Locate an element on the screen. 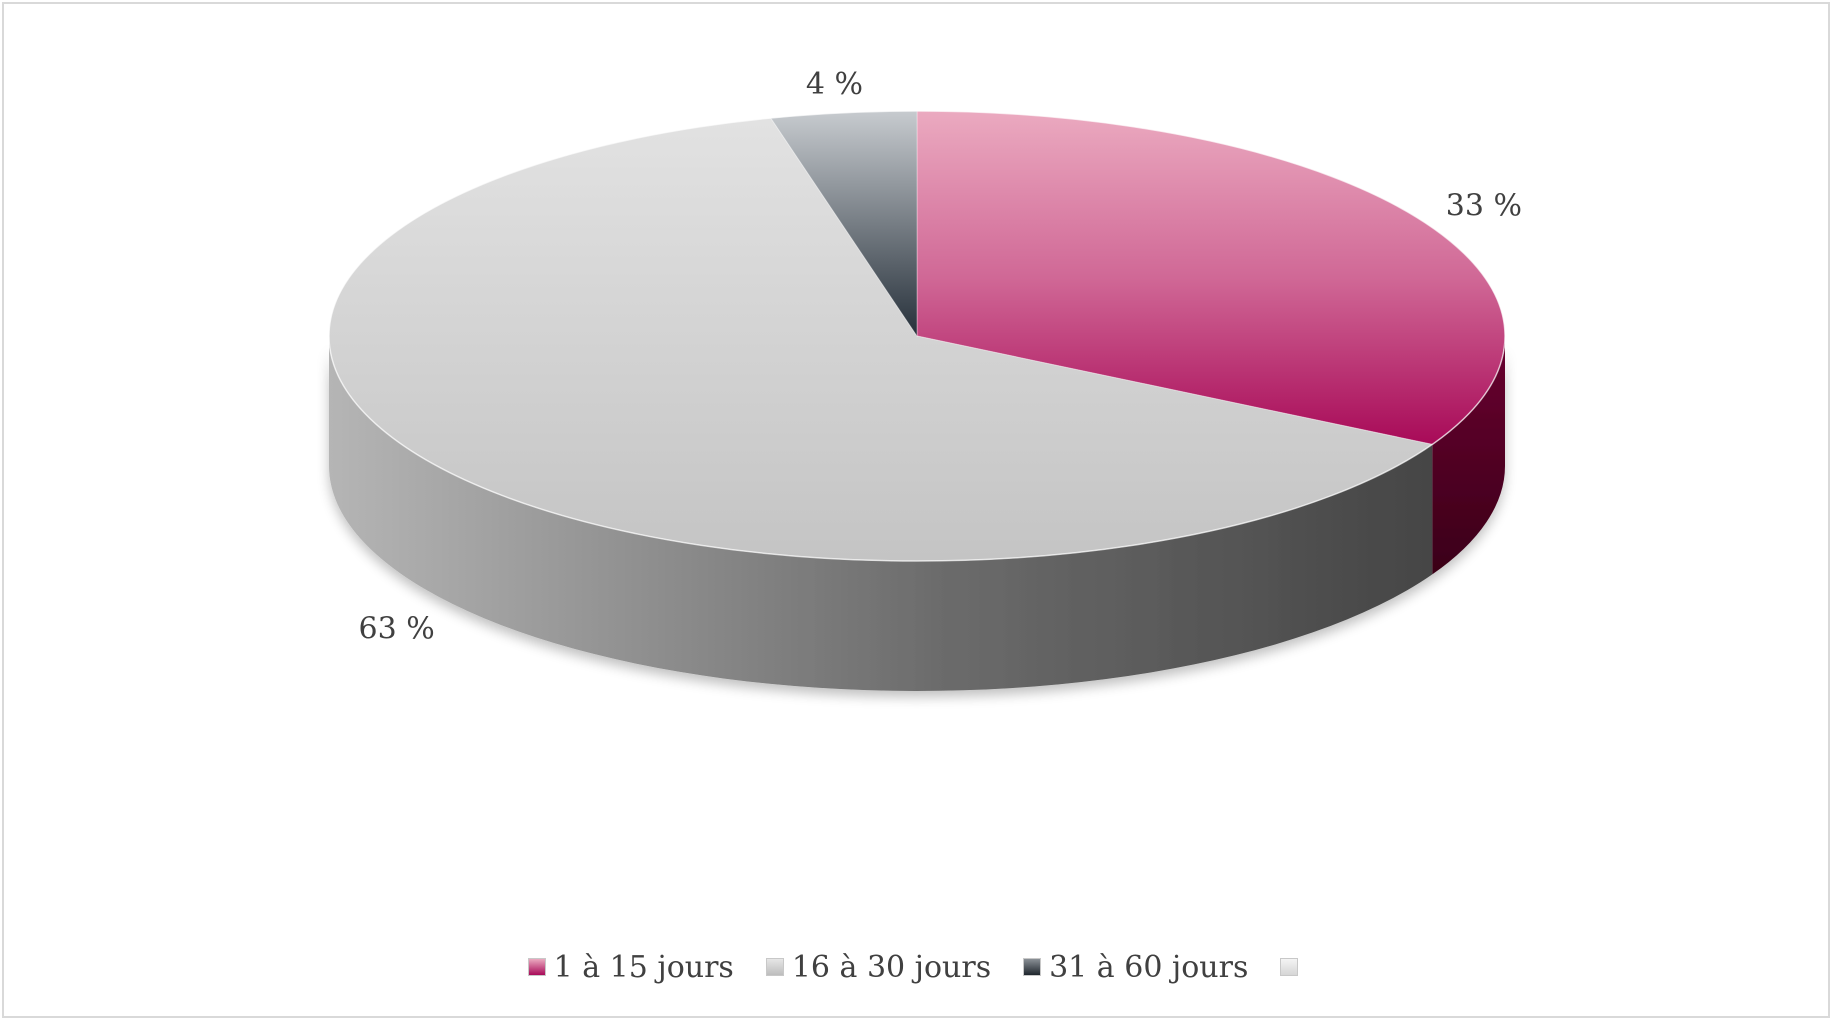  slice-1-15-jours-data-label: 33 % is located at coordinates (1484, 206).